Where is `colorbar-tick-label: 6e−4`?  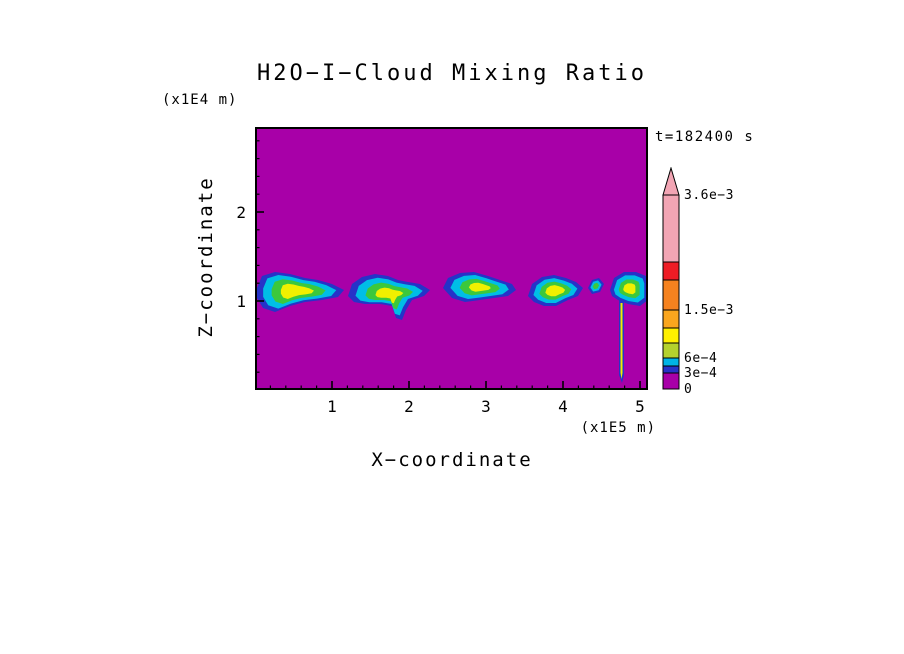
colorbar-tick-label: 6e−4 is located at coordinates (701, 358).